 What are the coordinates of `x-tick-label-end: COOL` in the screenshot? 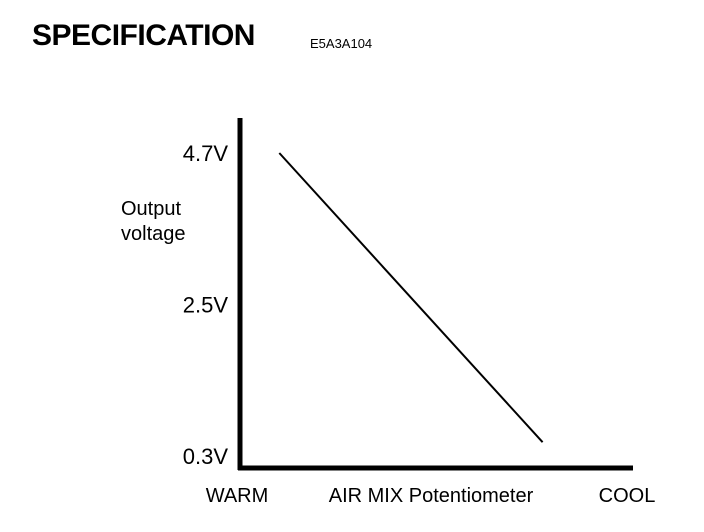 It's located at (627, 496).